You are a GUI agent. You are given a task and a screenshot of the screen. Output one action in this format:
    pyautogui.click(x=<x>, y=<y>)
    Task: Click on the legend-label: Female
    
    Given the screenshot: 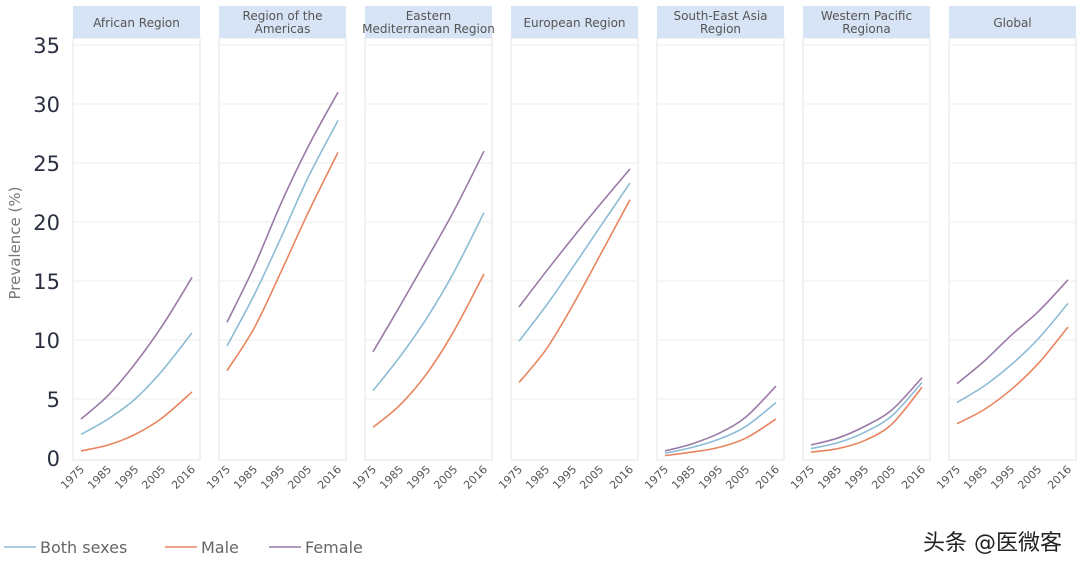 What is the action you would take?
    pyautogui.click(x=334, y=547)
    